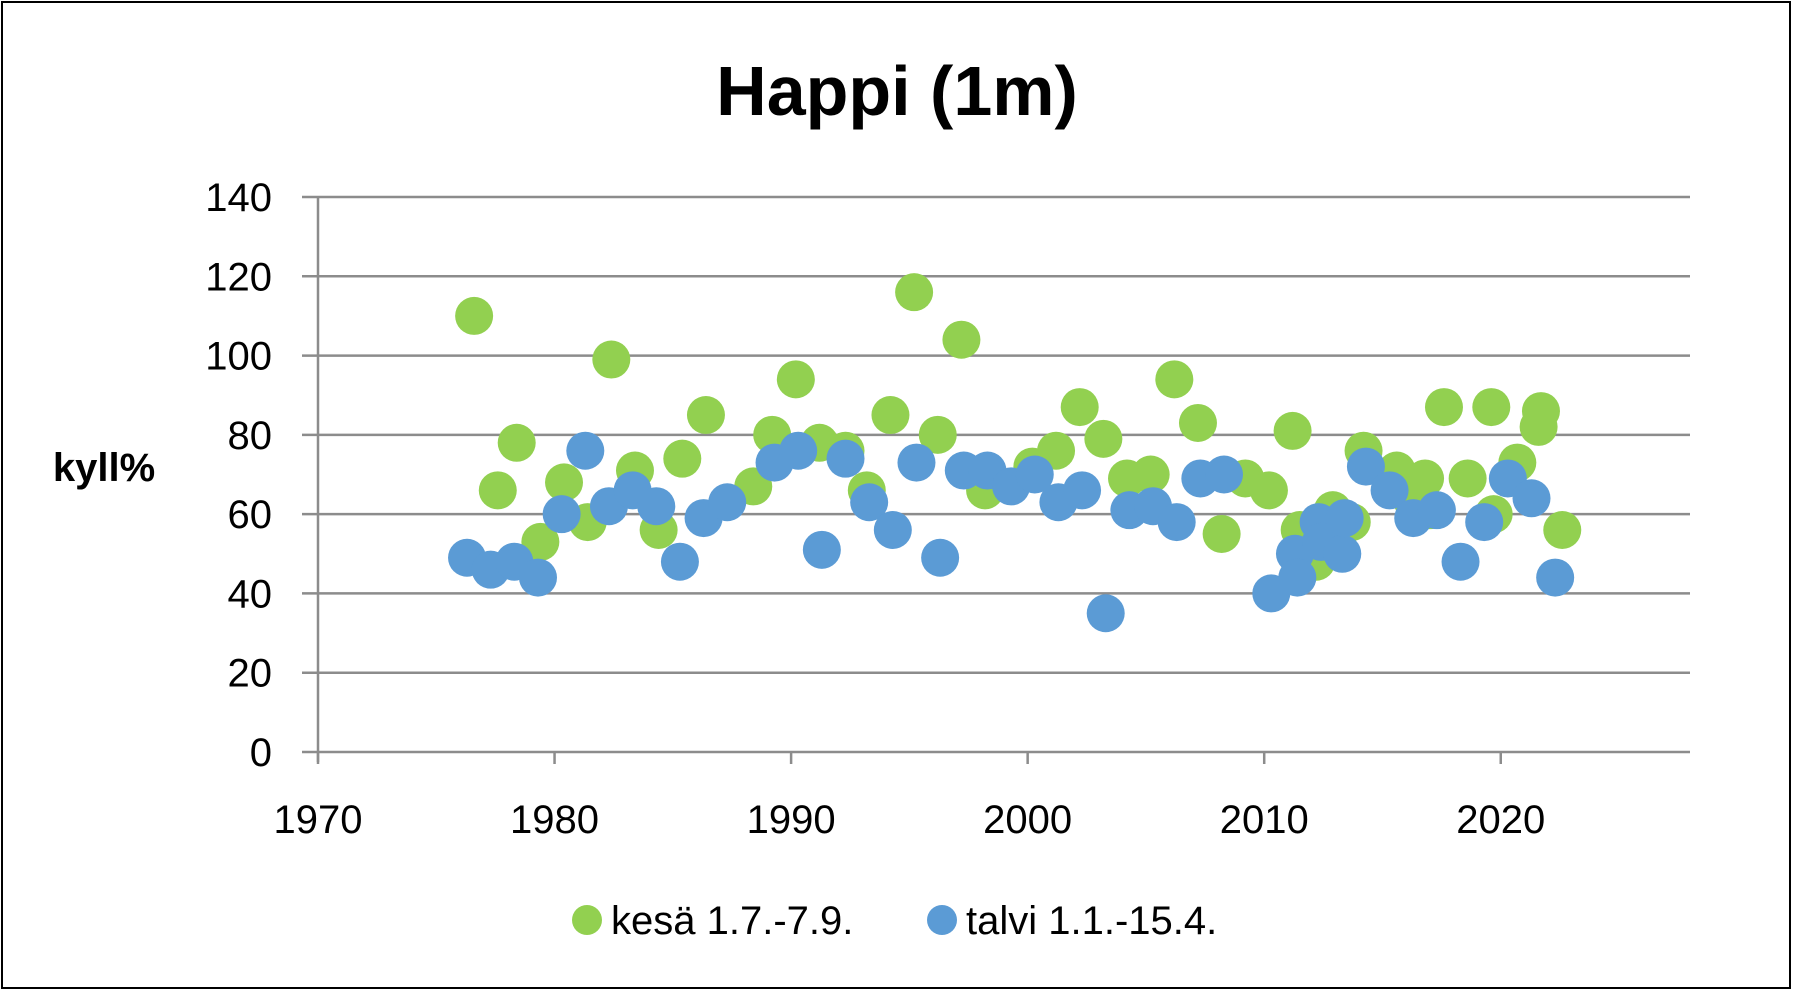 The height and width of the screenshot is (993, 1795). Describe the element at coordinates (1027, 820) in the screenshot. I see `x-tick-label: 2000` at that location.